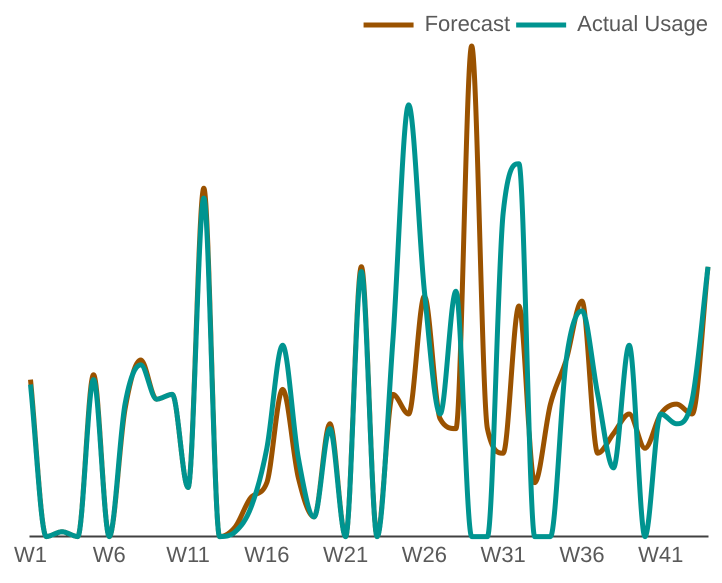 The image size is (722, 583). What do you see at coordinates (109, 554) in the screenshot?
I see `x-tick-label: W6` at bounding box center [109, 554].